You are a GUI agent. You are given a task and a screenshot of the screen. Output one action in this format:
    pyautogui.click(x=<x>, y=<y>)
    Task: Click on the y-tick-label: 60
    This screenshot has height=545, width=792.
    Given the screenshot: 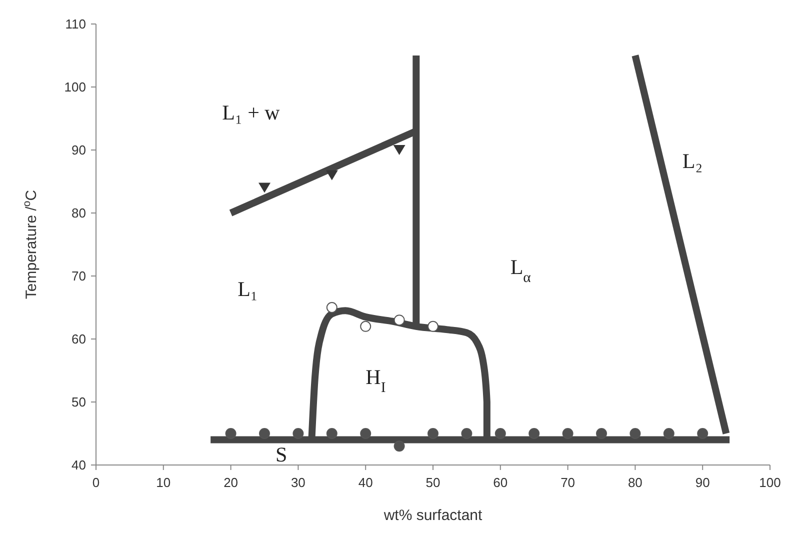 What is the action you would take?
    pyautogui.click(x=79, y=339)
    